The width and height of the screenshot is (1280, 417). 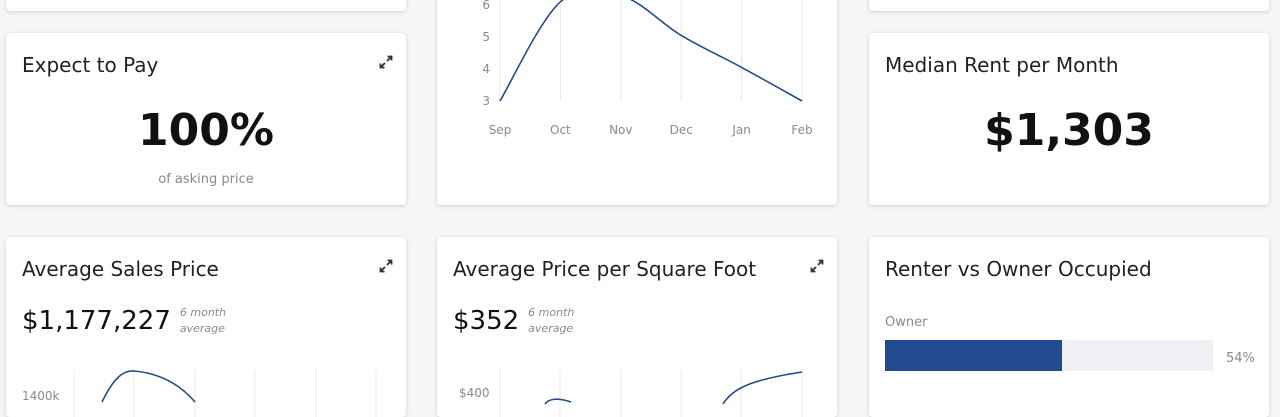 I want to click on line-chart-x-tick-label: Dec, so click(x=681, y=130).